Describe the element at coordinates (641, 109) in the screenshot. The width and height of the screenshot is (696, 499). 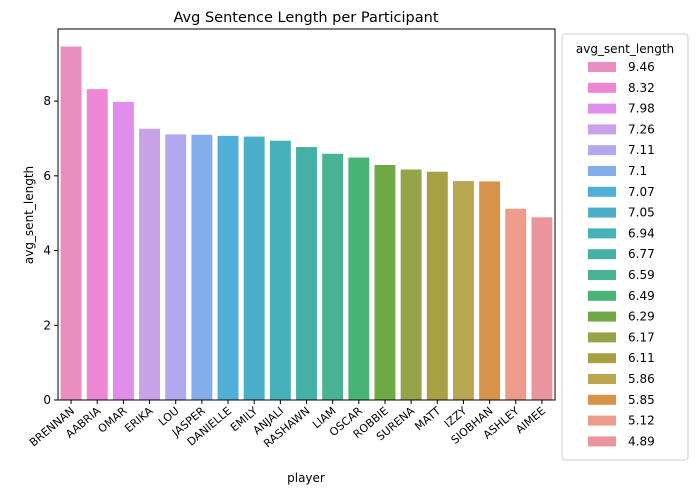
I see `legend-entry: 7.98` at that location.